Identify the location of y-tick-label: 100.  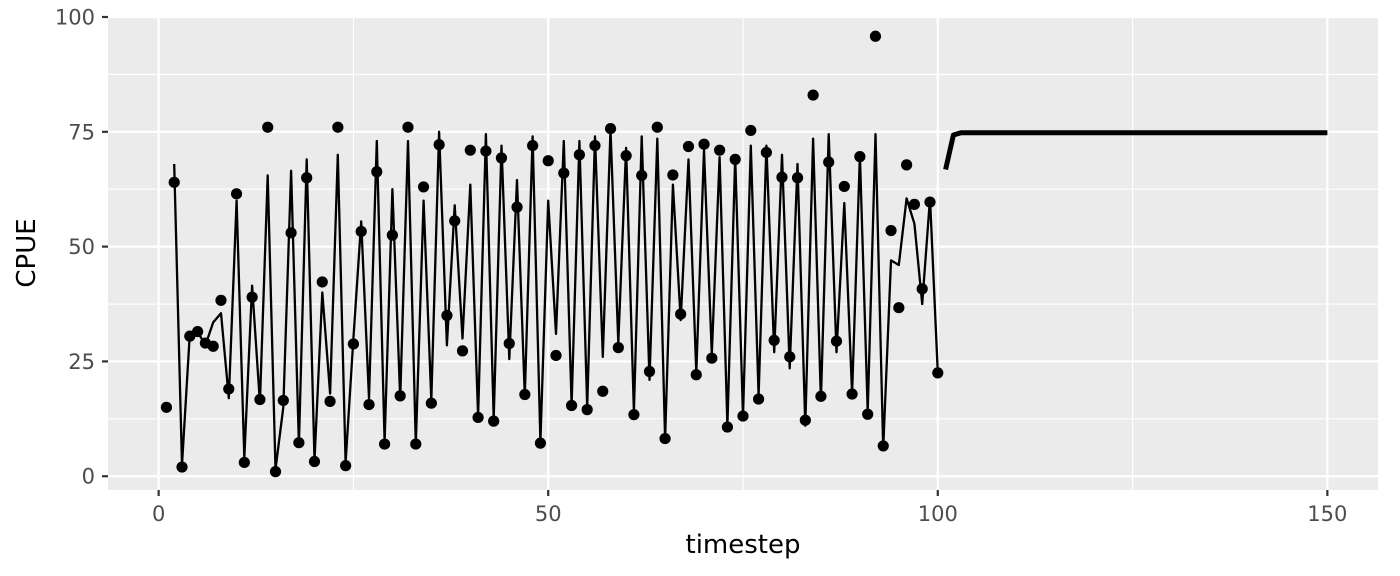
(75, 18).